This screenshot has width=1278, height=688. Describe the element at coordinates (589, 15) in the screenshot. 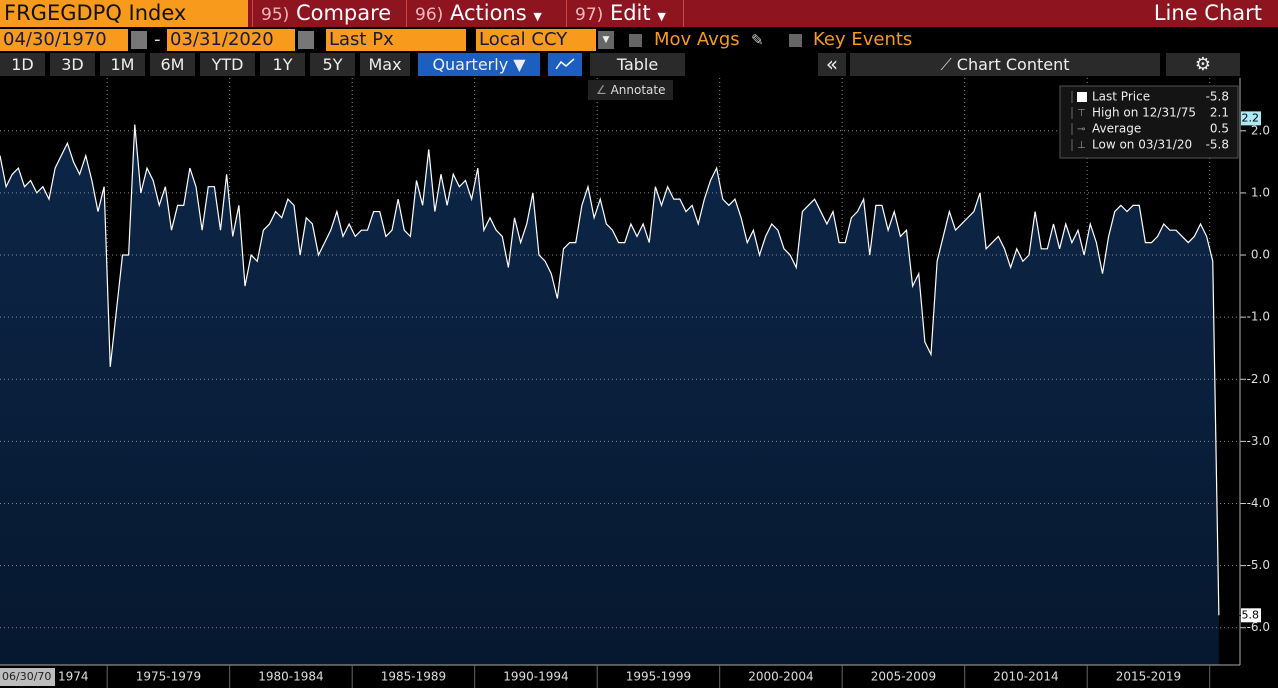

I see `menu-number: 97)` at that location.